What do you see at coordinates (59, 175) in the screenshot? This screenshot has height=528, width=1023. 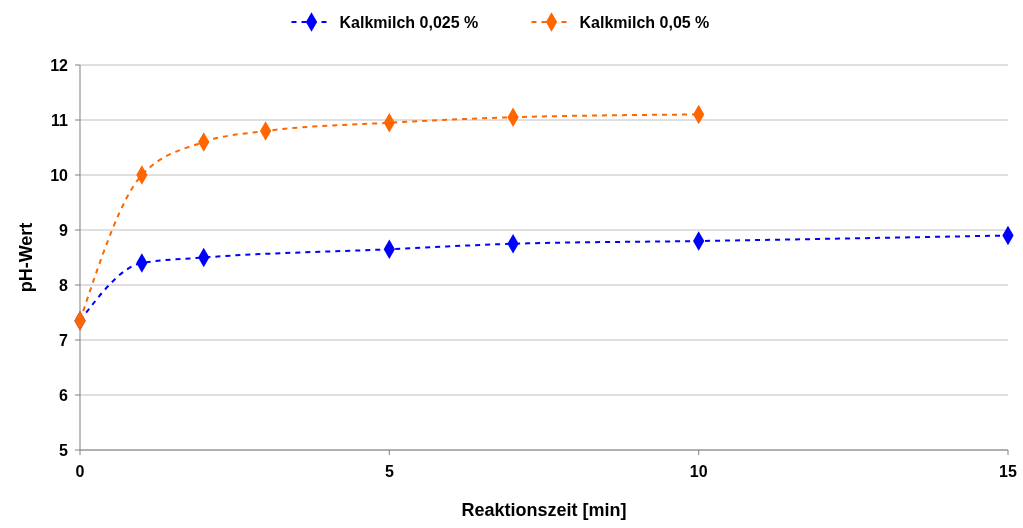 I see `y-tick-label: 10` at bounding box center [59, 175].